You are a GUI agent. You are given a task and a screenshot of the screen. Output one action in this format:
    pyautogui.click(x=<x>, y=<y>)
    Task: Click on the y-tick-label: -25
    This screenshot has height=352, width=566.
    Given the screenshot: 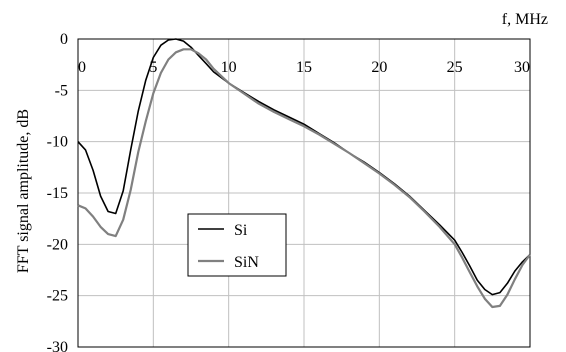 What is the action you would take?
    pyautogui.click(x=57, y=296)
    